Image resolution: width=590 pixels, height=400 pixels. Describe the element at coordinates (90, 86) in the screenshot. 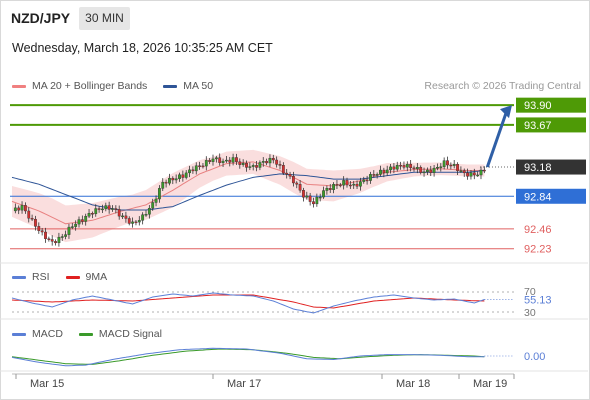

I see `legend-label-bollinger: MA 20 + Bollinger Bands` at that location.